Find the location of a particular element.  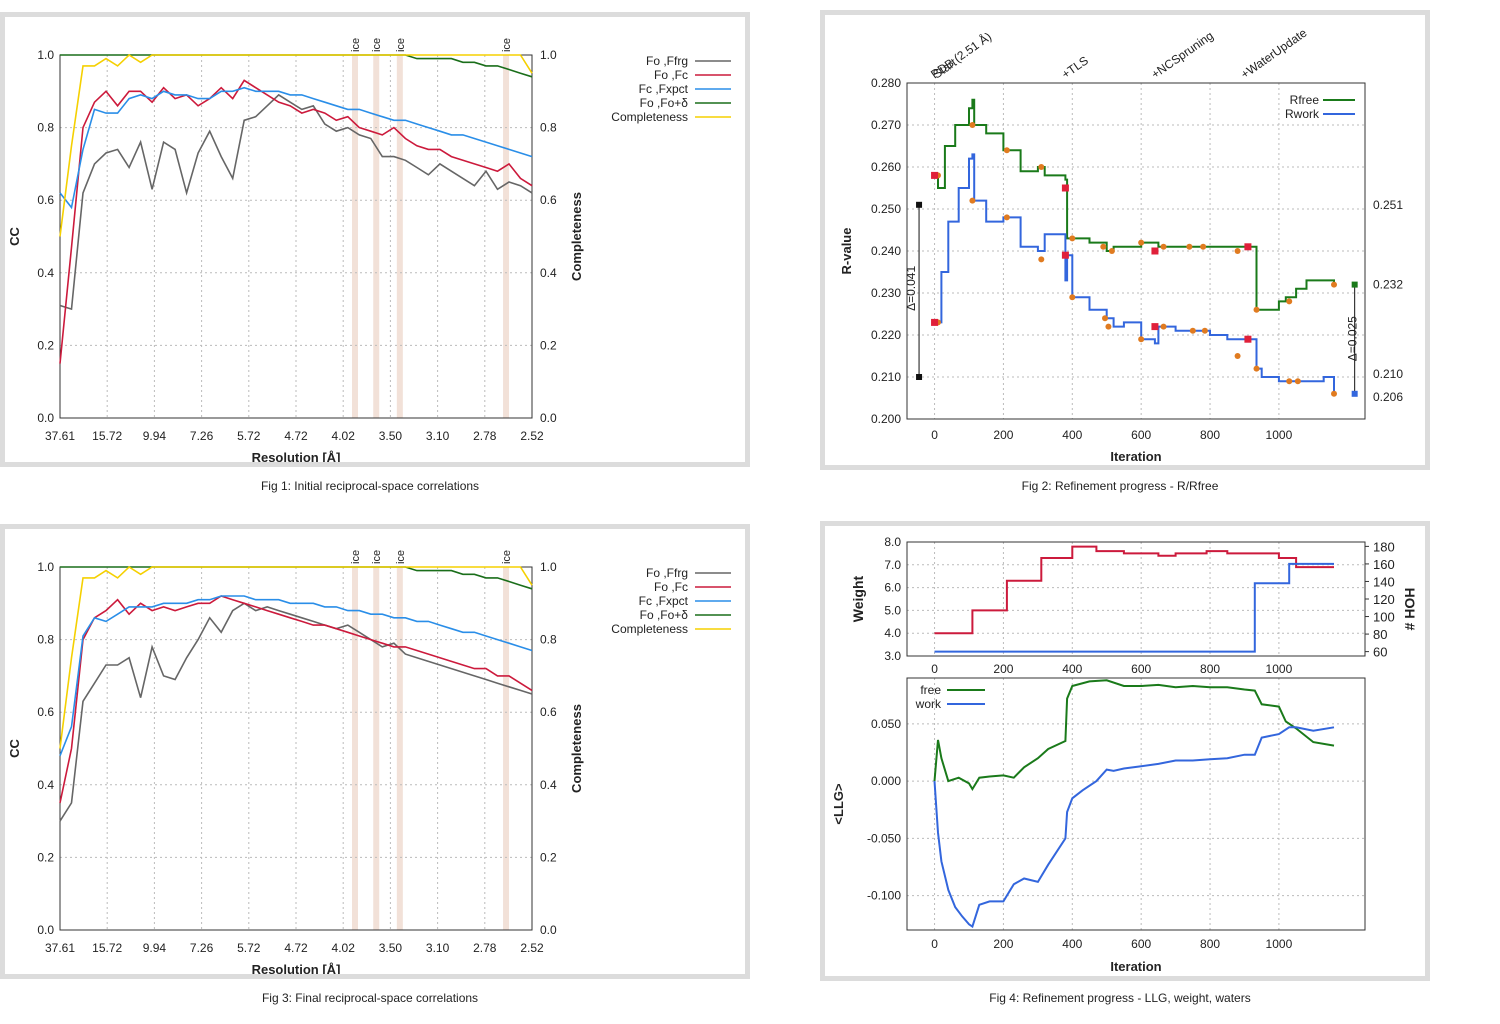

y-tick-label: 0.240 is located at coordinates (886, 251).